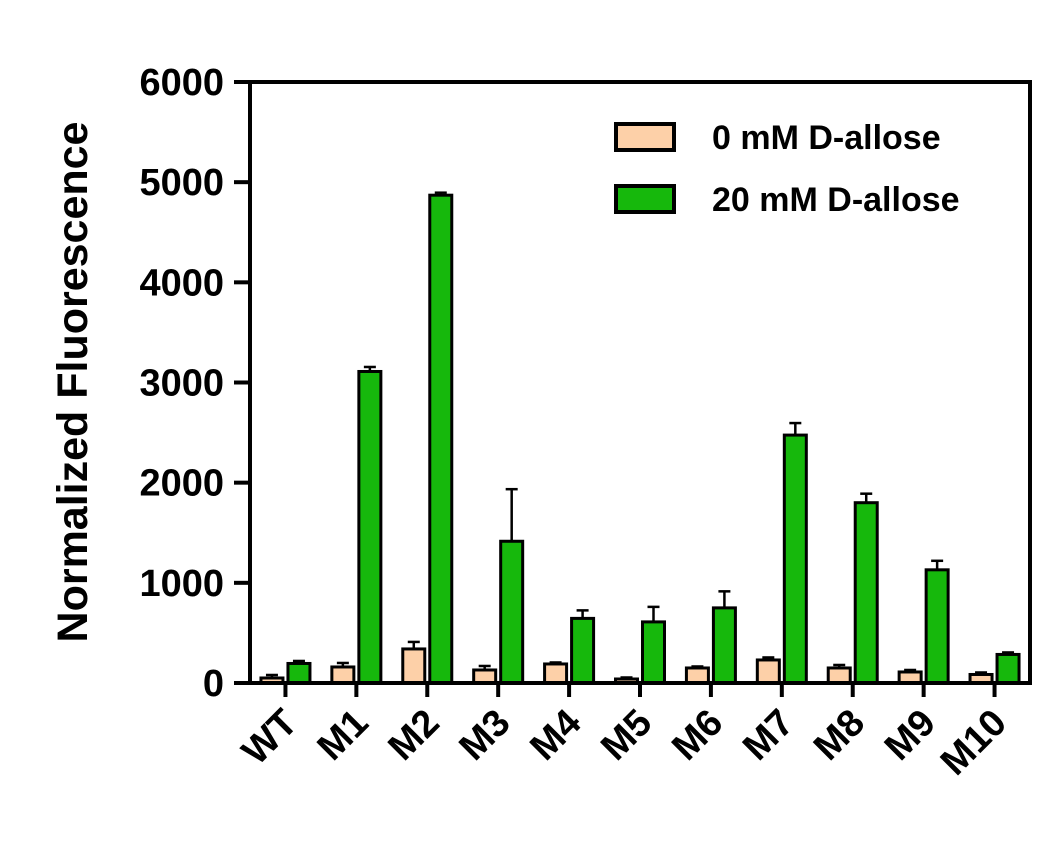 This screenshot has width=1062, height=851. I want to click on x-tick-label: M1, so click(343, 735).